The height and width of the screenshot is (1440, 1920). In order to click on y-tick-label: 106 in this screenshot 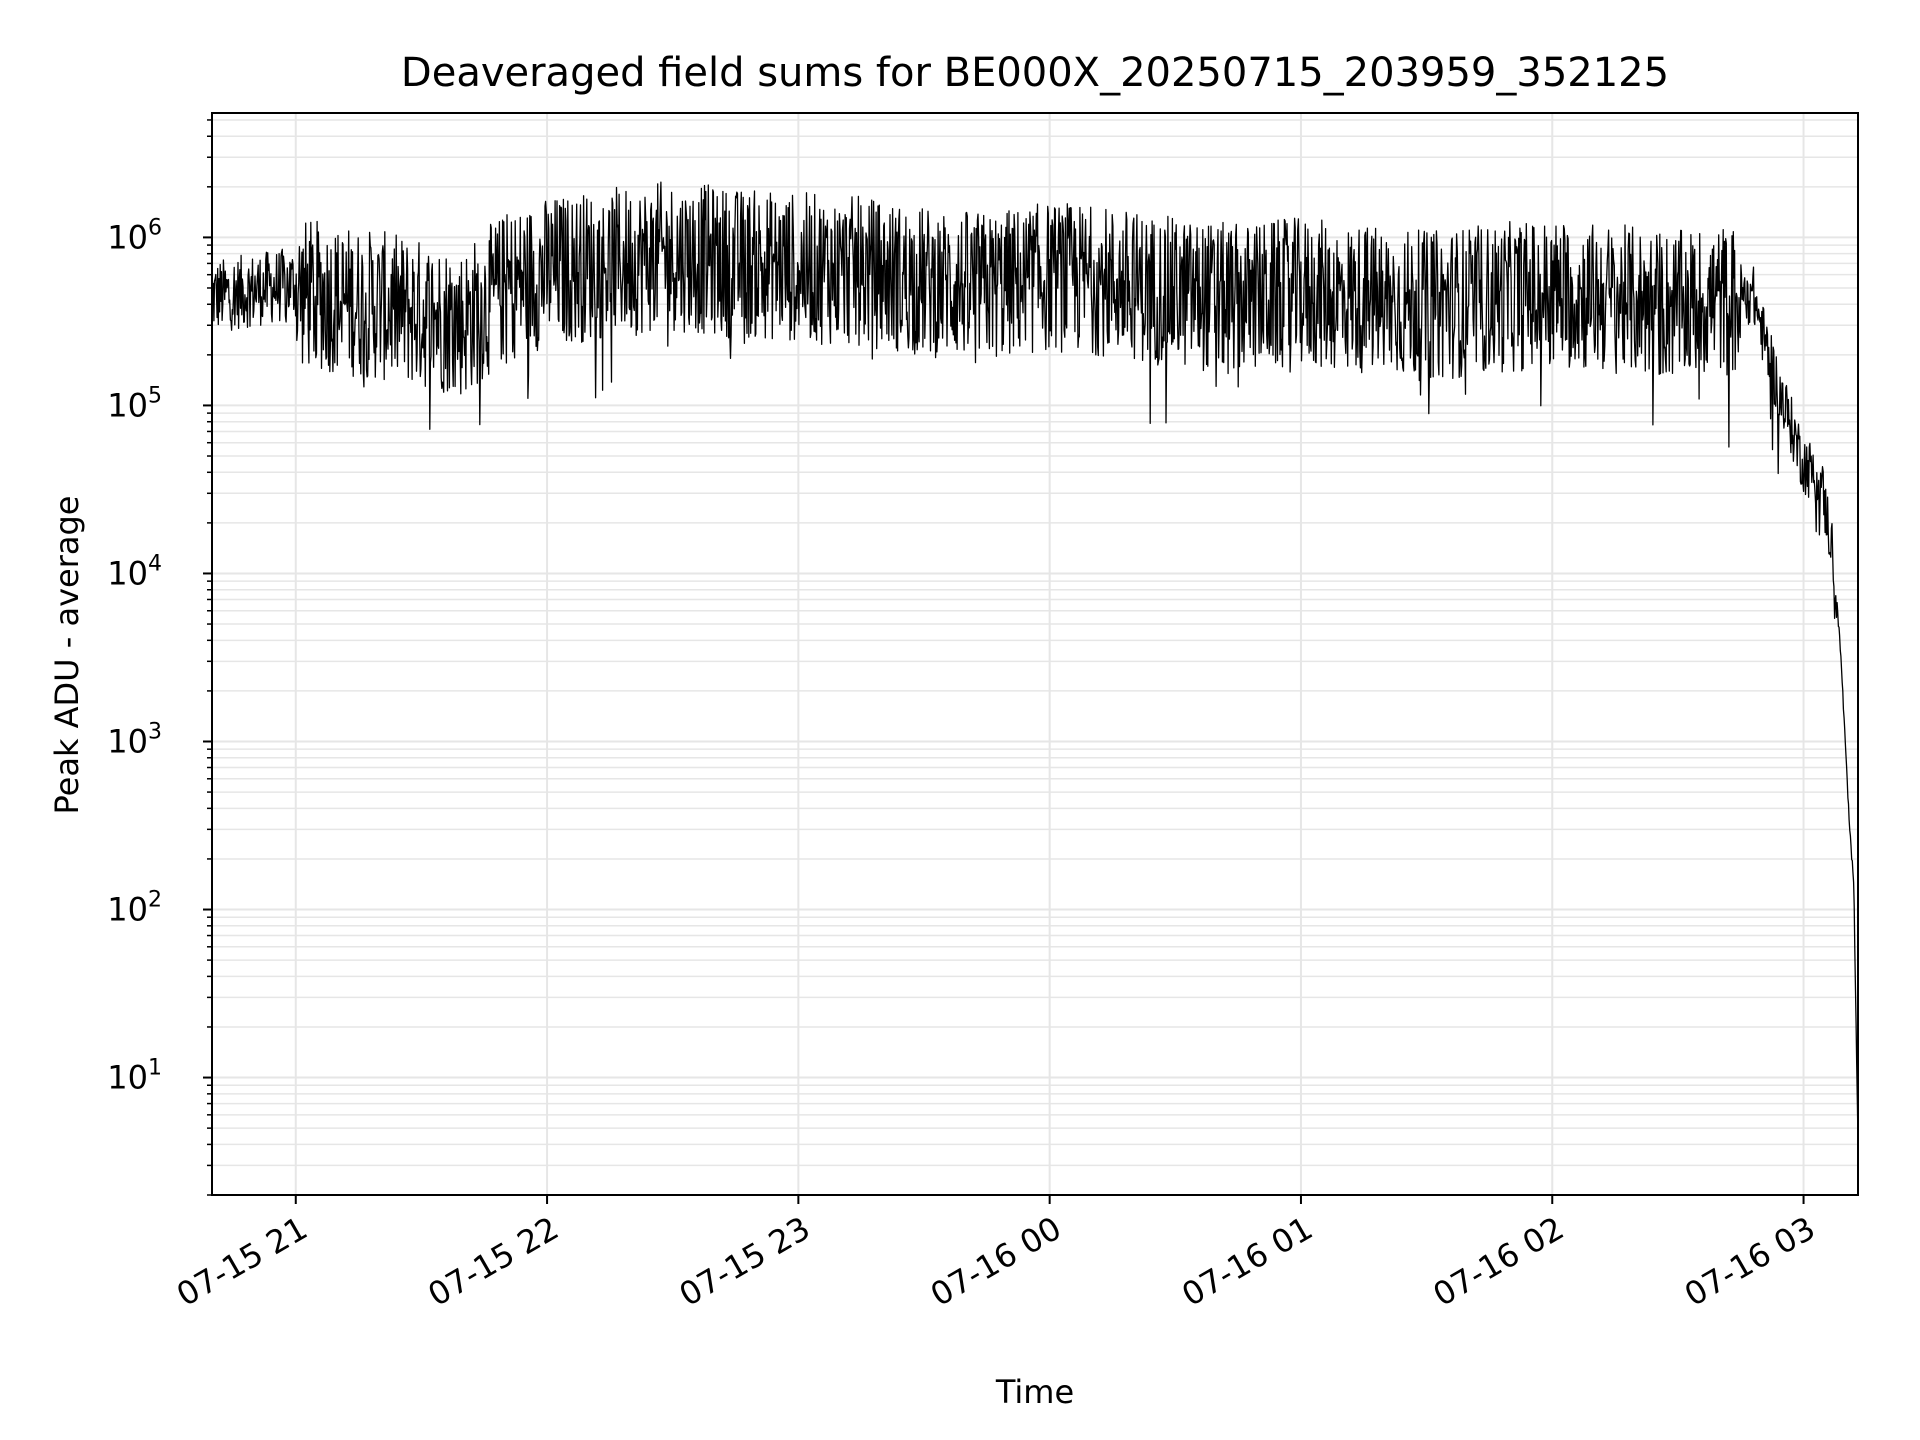, I will do `click(134, 235)`.